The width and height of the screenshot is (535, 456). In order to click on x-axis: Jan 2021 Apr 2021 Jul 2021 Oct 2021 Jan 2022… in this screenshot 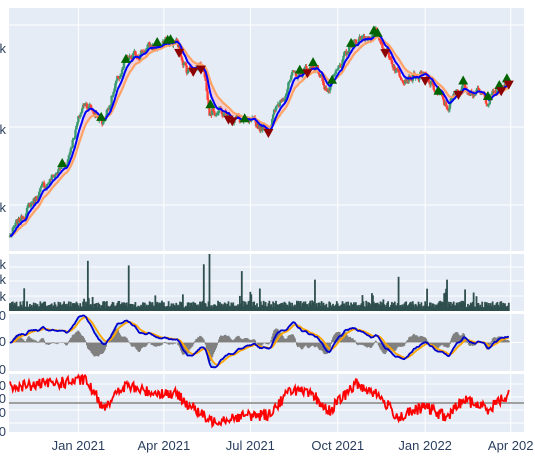, I will do `click(293, 445)`.